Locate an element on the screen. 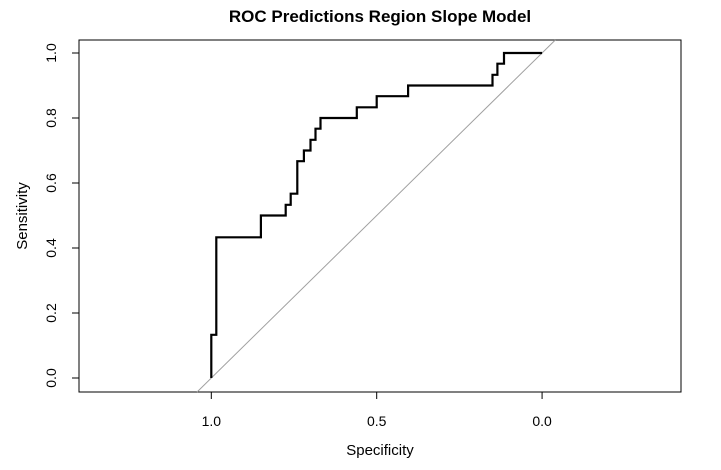 The width and height of the screenshot is (721, 470). y-axis-label: Sensitivity is located at coordinates (22, 216).